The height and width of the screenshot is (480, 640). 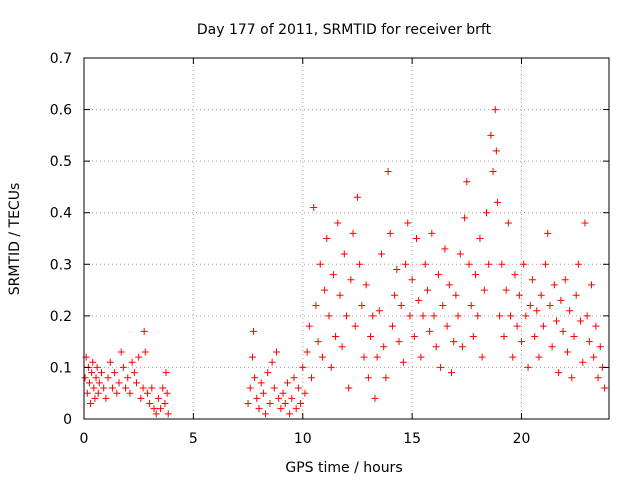 I want to click on x-tick-label: 15, so click(x=412, y=439).